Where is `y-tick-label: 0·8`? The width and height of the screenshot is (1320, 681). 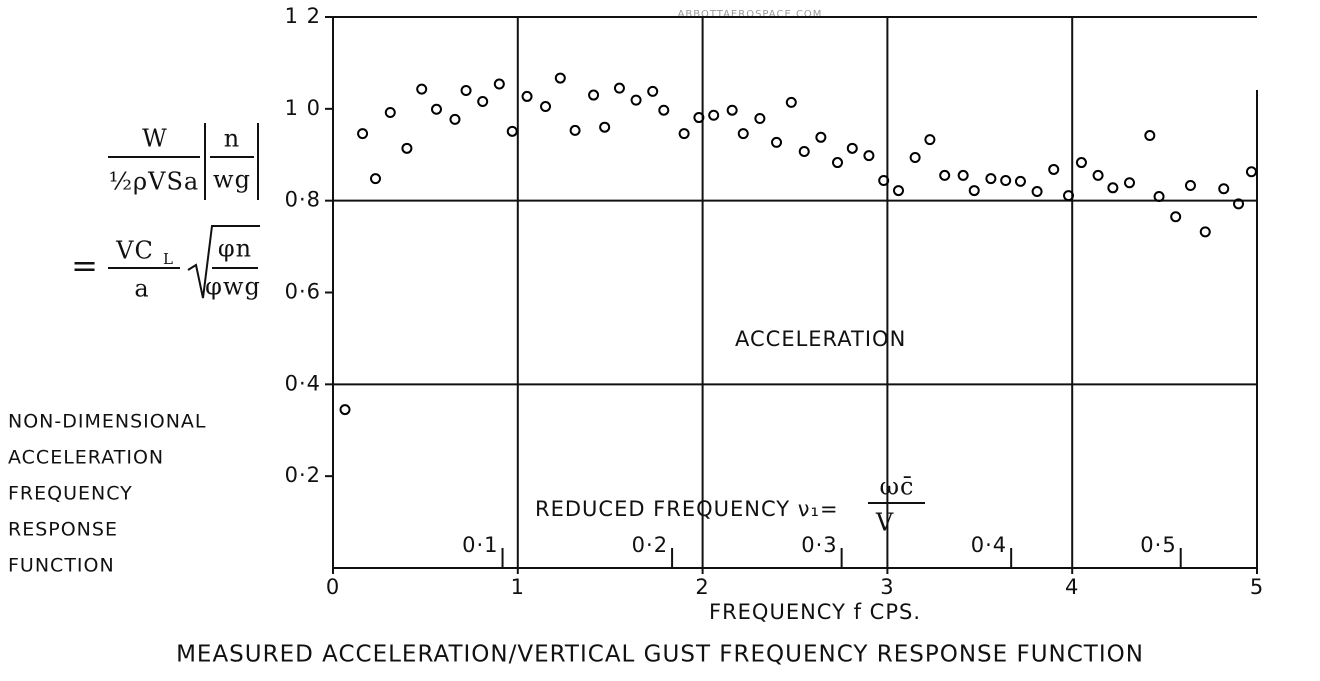
y-tick-label: 0·8 is located at coordinates (303, 200).